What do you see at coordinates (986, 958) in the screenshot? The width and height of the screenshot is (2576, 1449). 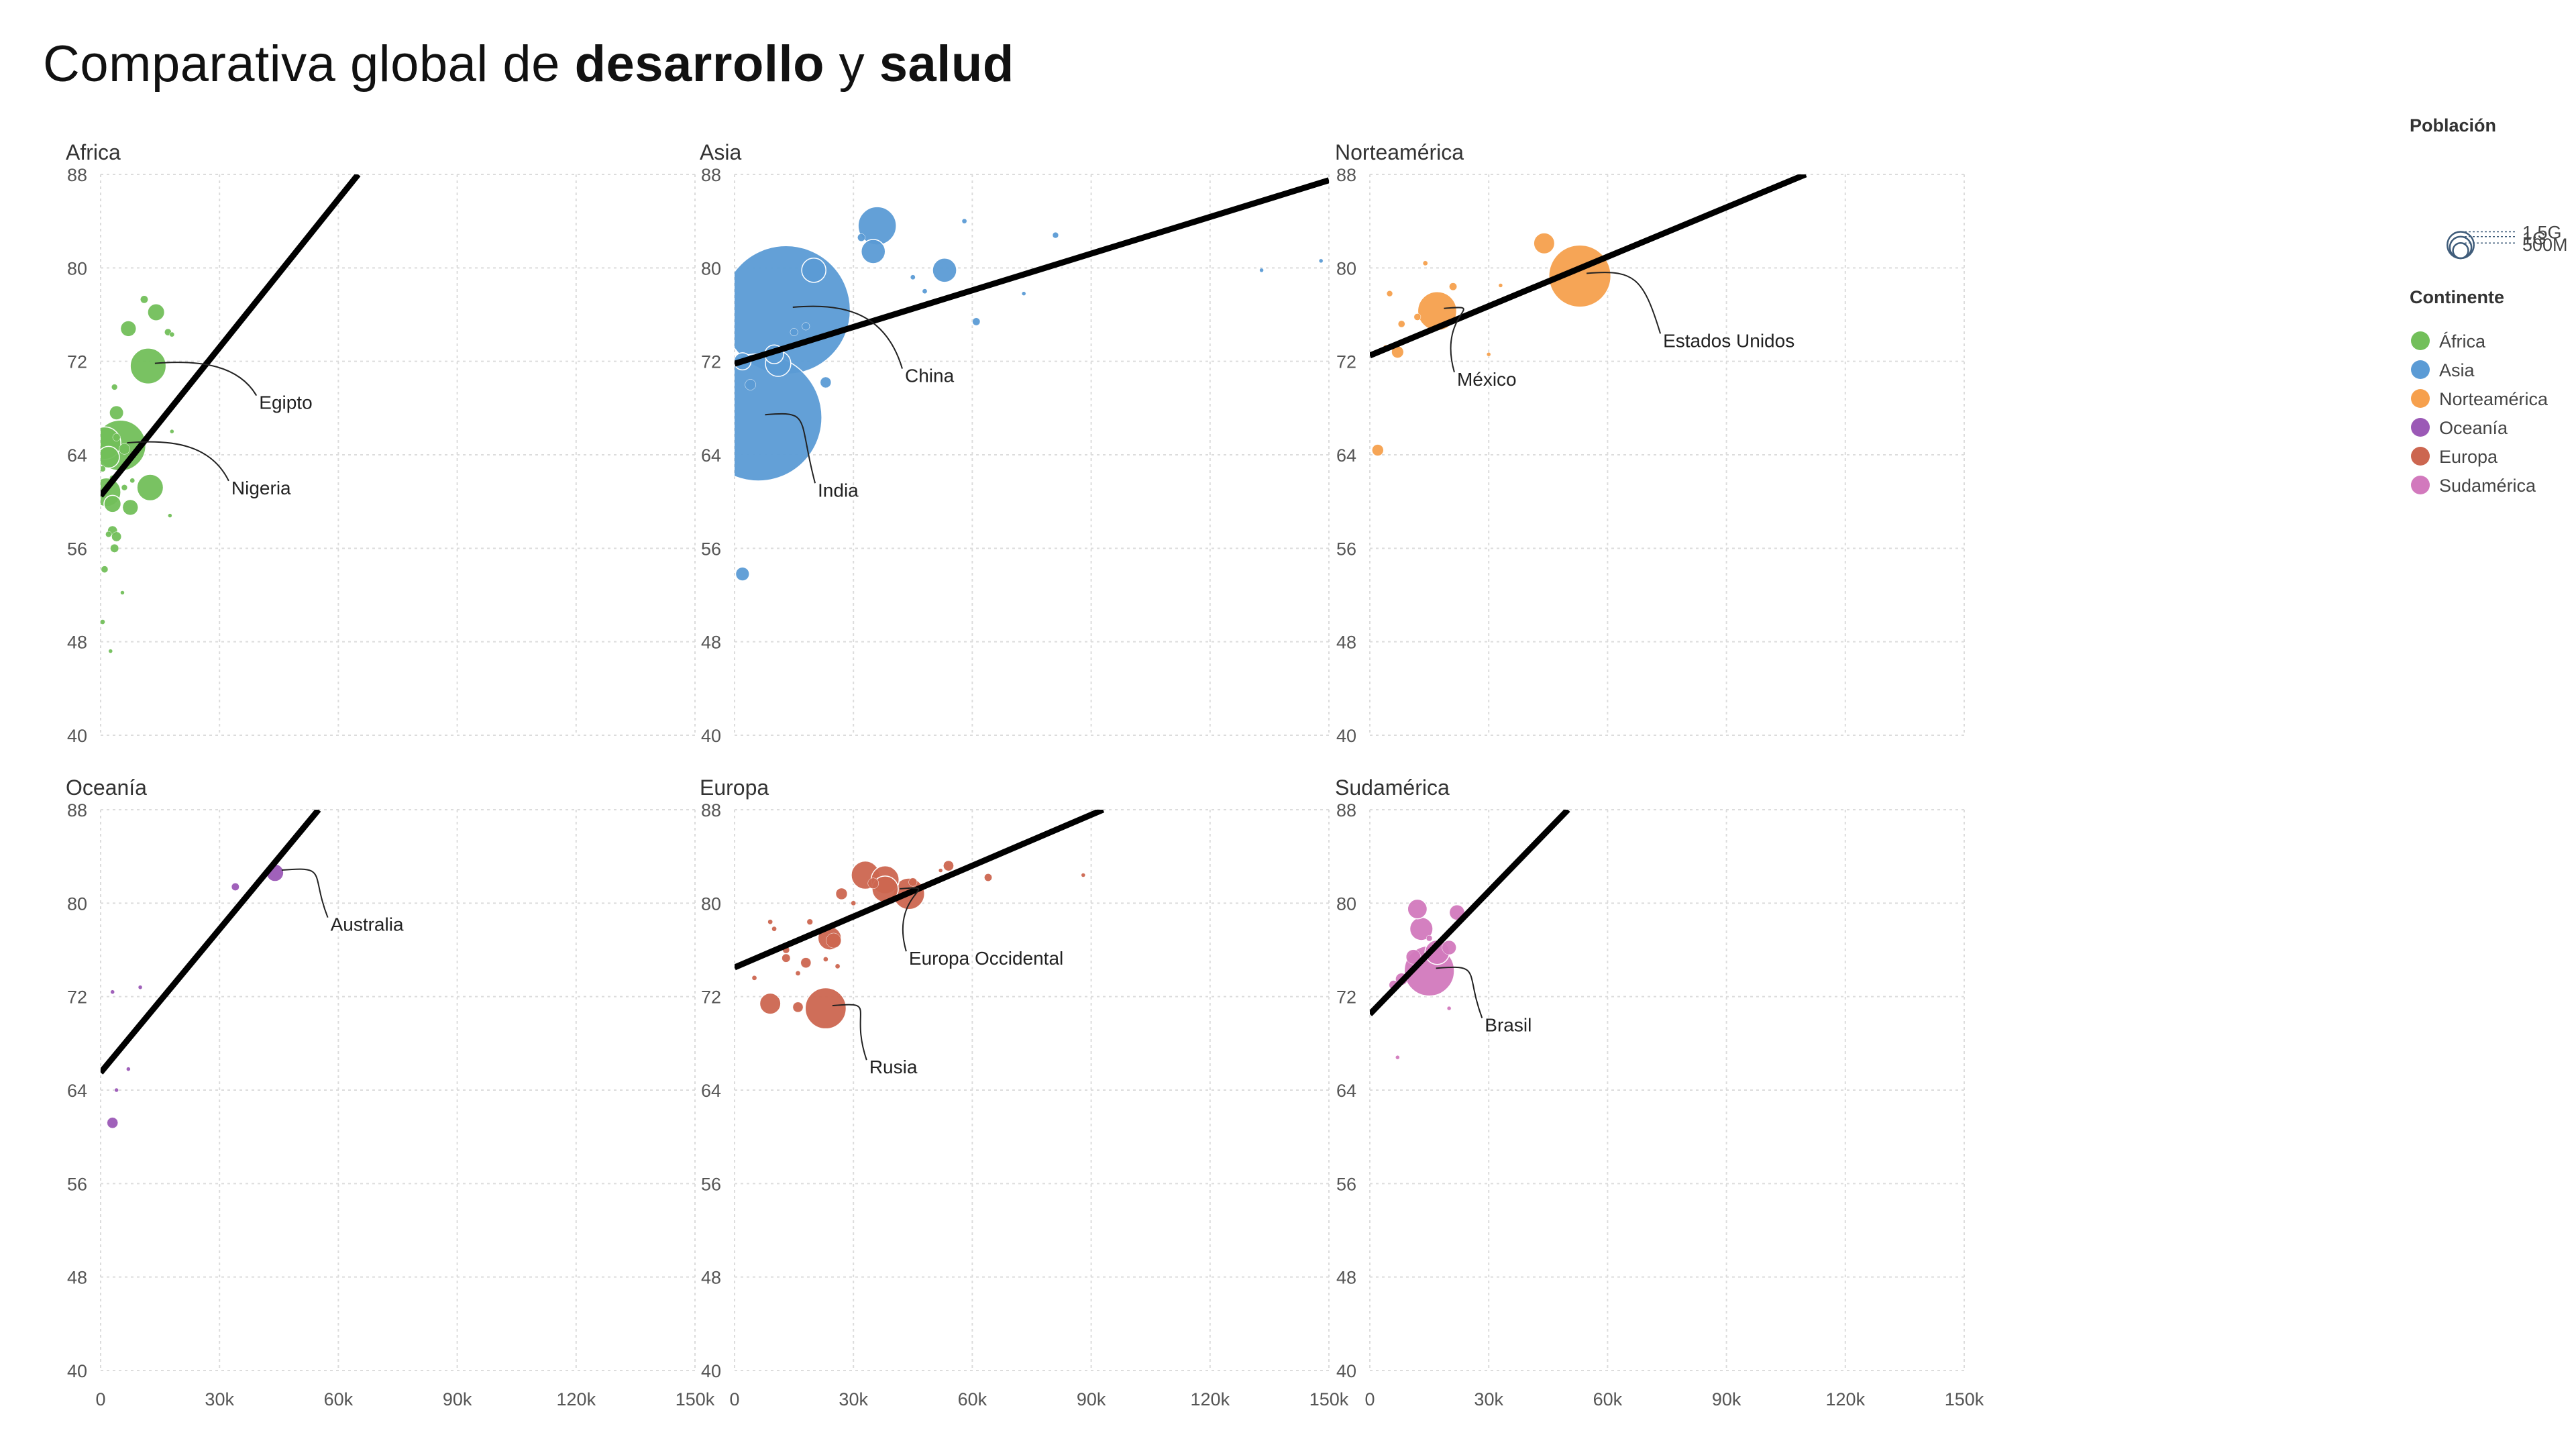 I see `annotation-label: Europa Occidental` at bounding box center [986, 958].